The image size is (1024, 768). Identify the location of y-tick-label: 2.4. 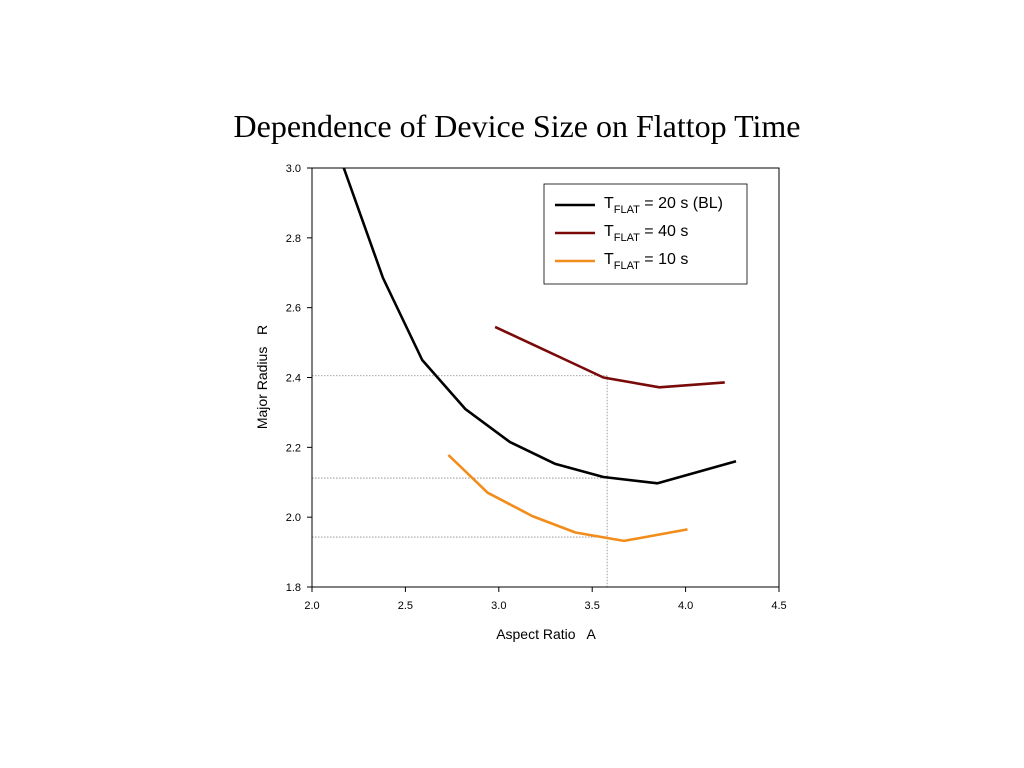
(293, 379).